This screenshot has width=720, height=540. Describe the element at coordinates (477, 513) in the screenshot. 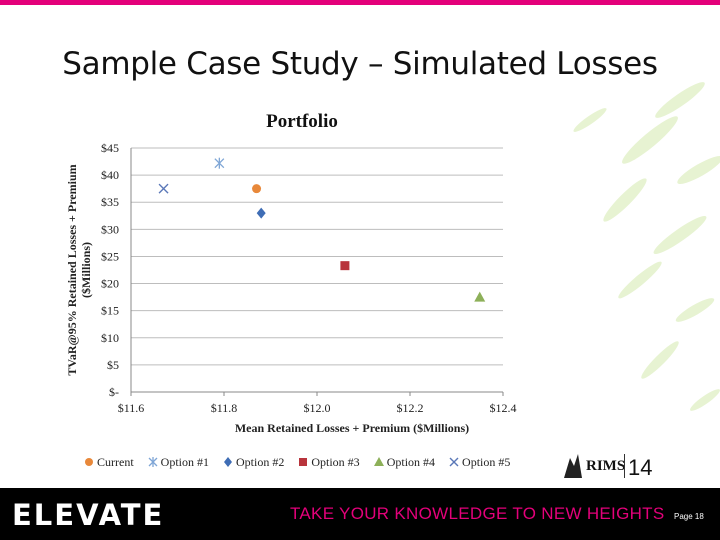

I see `footer-tagline: TAKE YOUR KNOWLEDGE TO NEW HEIGHTS` at that location.